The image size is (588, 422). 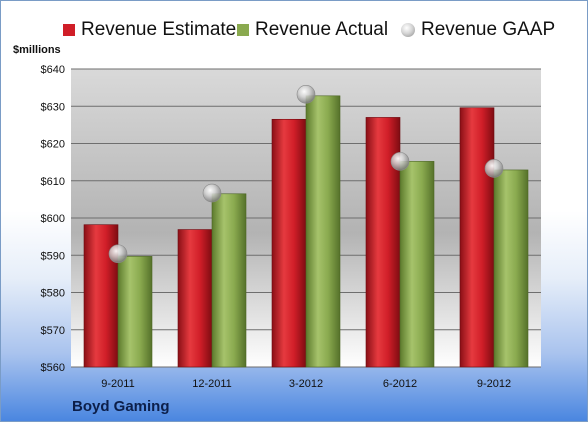 I want to click on x-tick-label: 9-2011, so click(x=117, y=384).